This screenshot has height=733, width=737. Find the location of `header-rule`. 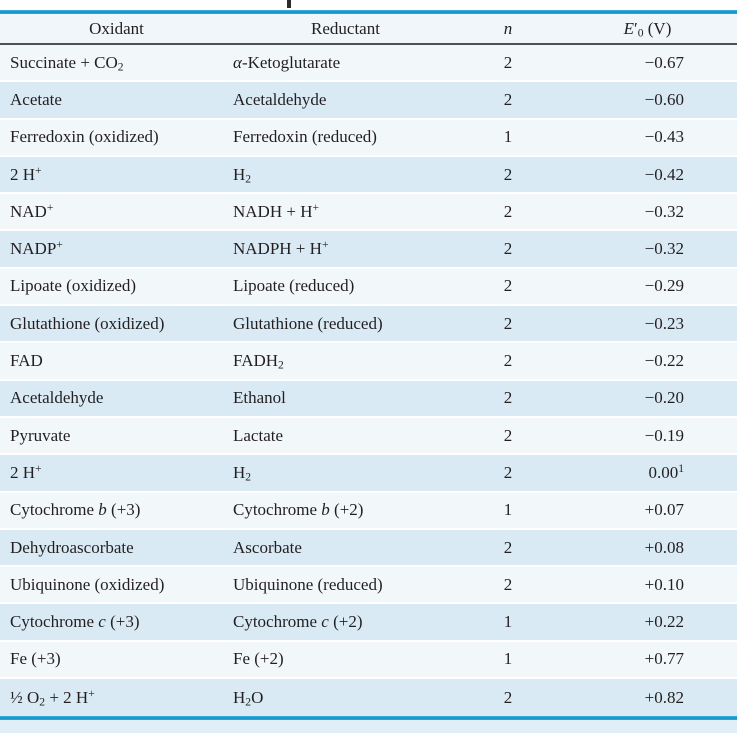

header-rule is located at coordinates (368, 44).